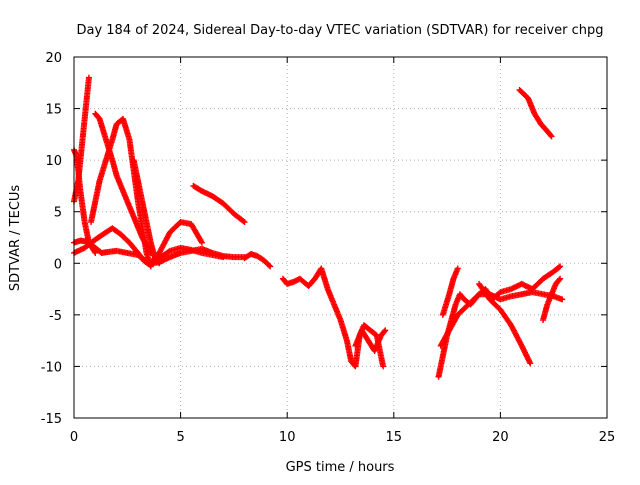 This screenshot has height=485, width=640. What do you see at coordinates (257, 260) in the screenshot?
I see `series-track-k` at bounding box center [257, 260].